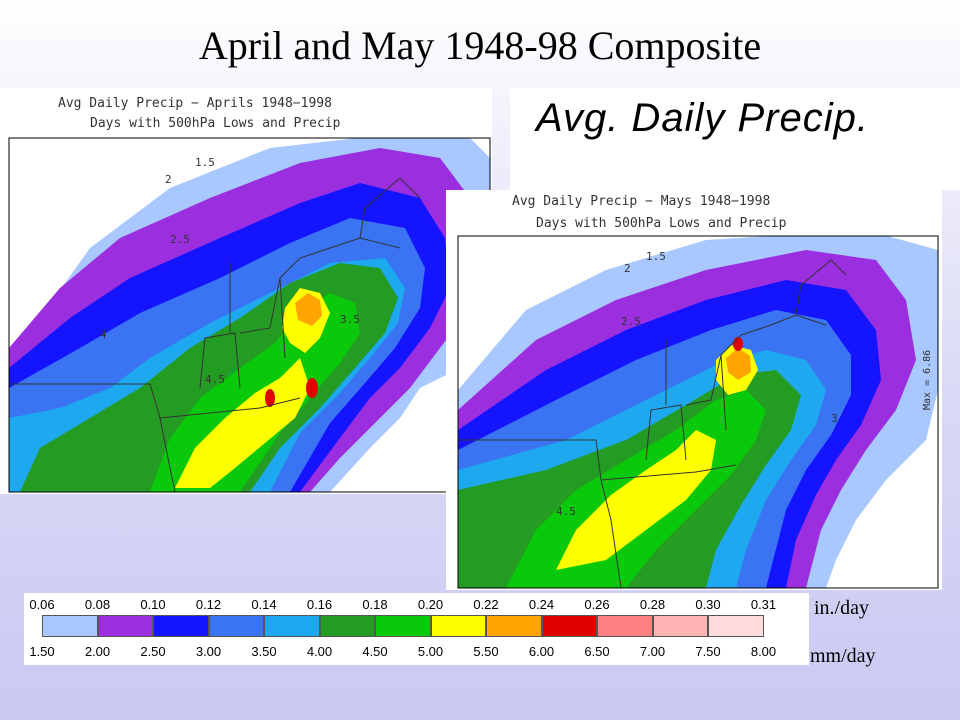 Image resolution: width=960 pixels, height=720 pixels. Describe the element at coordinates (763, 651) in the screenshot. I see `legend-mm-tick: 8.00` at that location.